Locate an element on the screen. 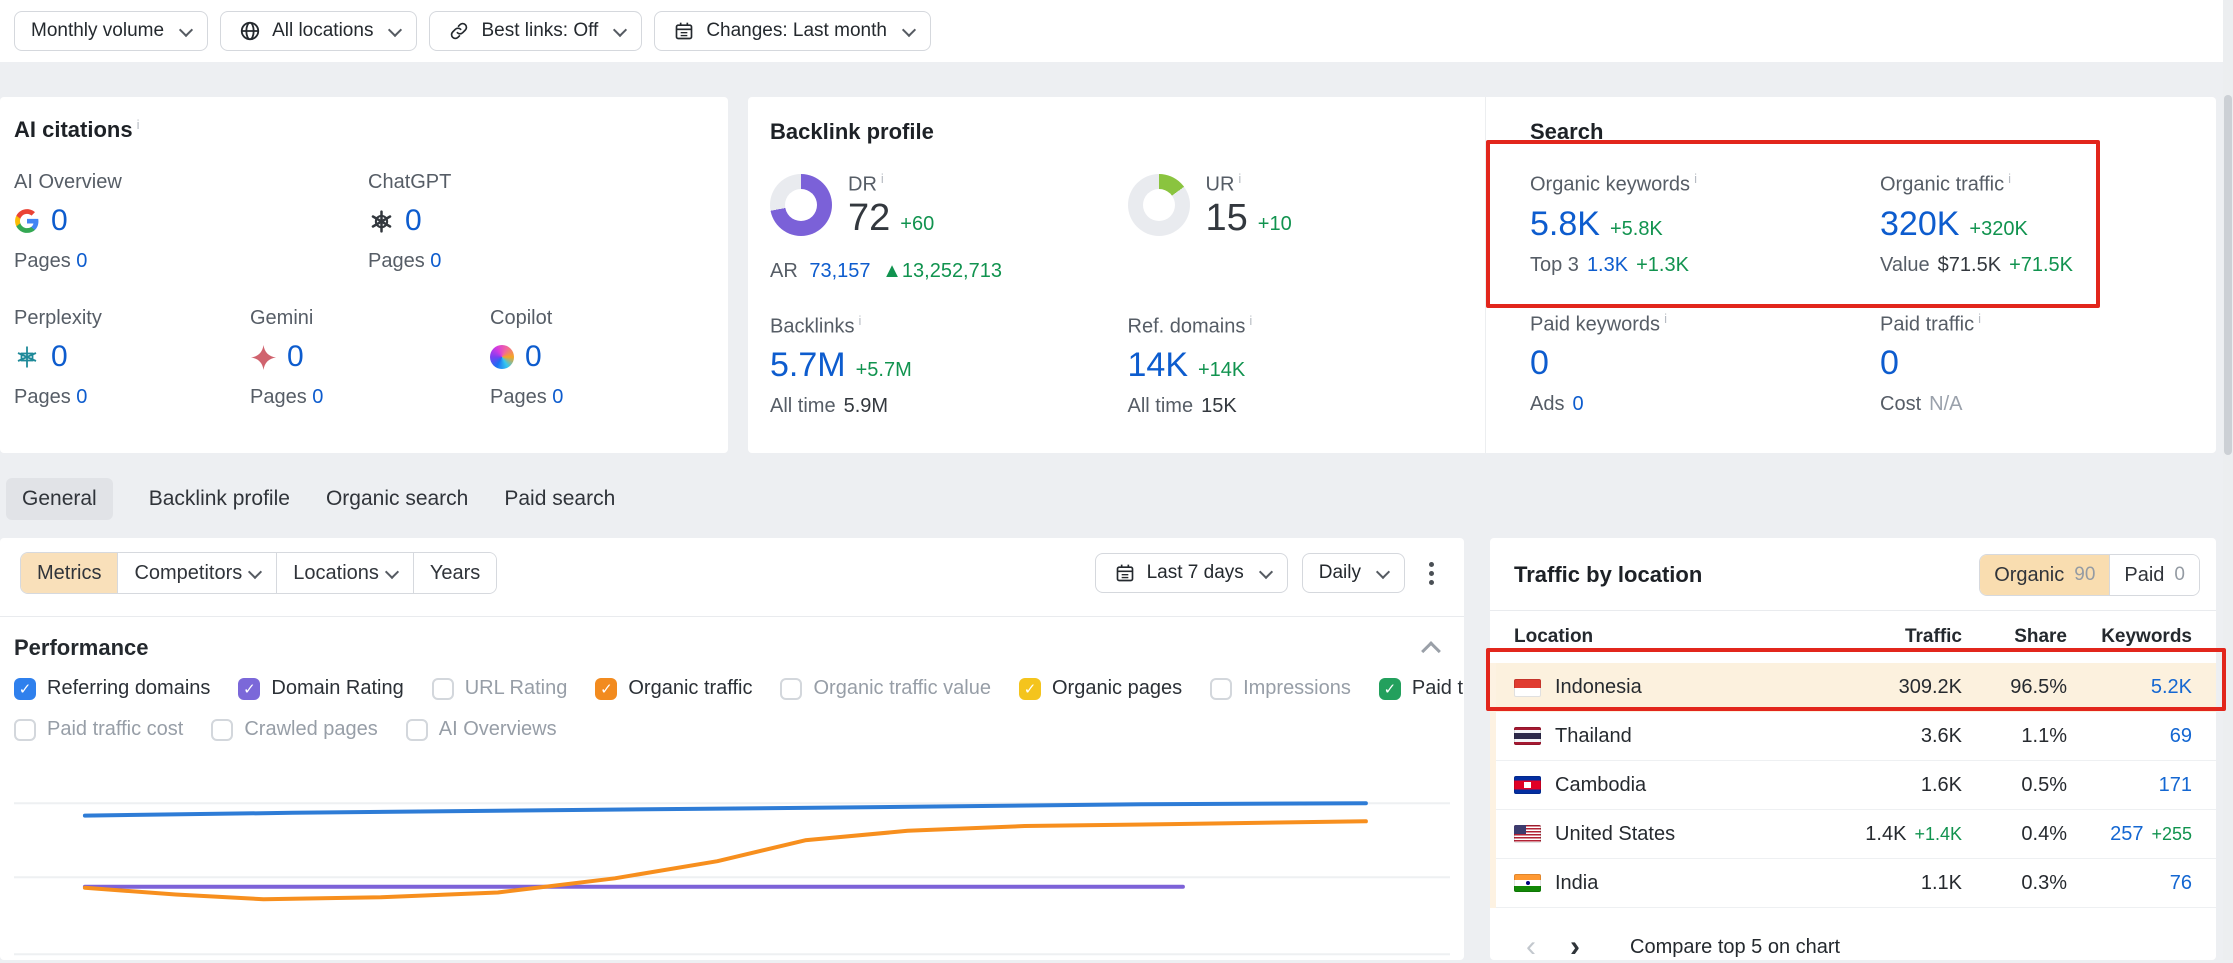 The width and height of the screenshot is (2233, 963). alltime-label: All time is located at coordinates (1160, 406).